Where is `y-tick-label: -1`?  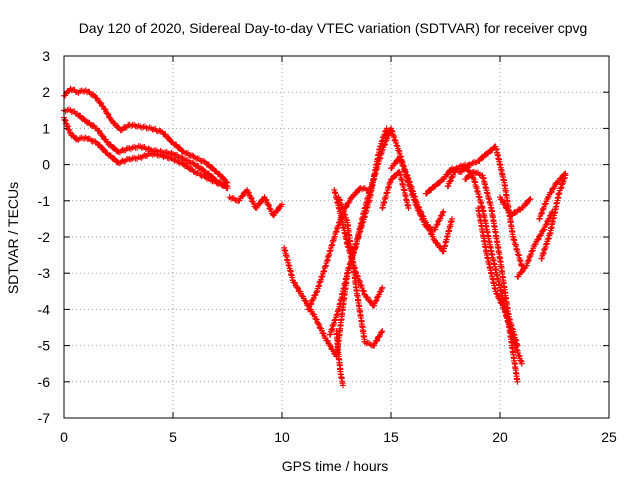 y-tick-label: -1 is located at coordinates (44, 201).